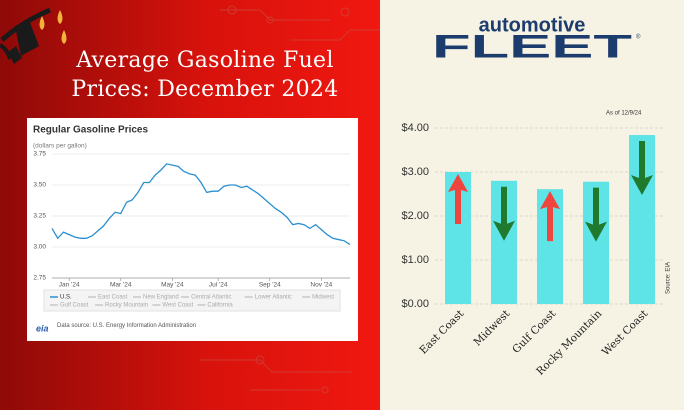 Image resolution: width=684 pixels, height=410 pixels. I want to click on y-tick-label: $4.00, so click(415, 128).